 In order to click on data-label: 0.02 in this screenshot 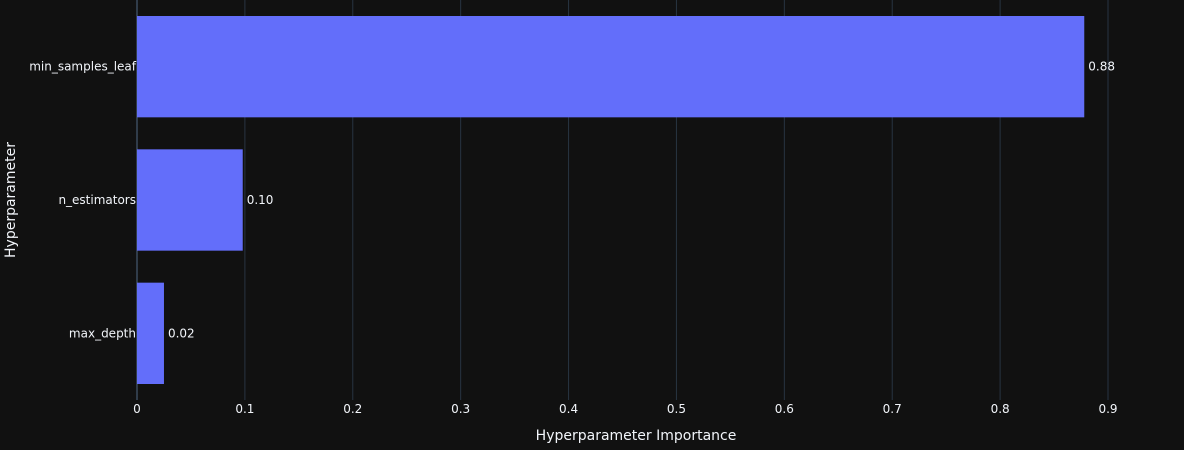, I will do `click(181, 333)`.